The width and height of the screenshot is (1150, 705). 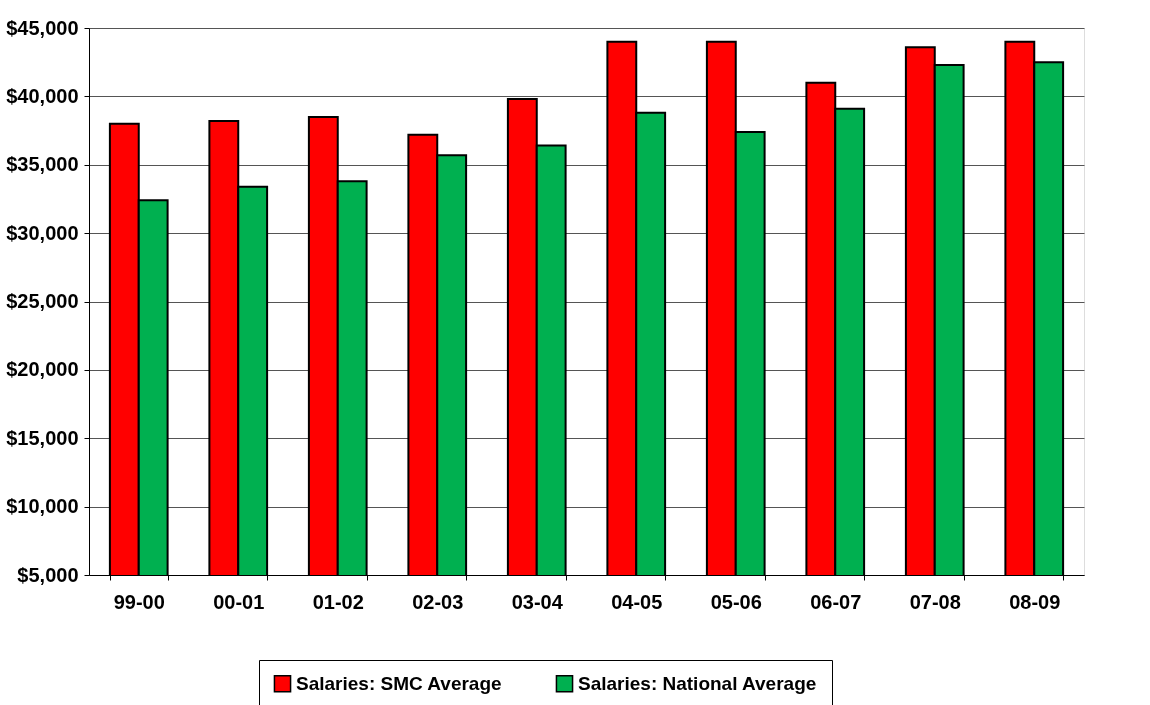 What do you see at coordinates (42, 301) in the screenshot?
I see `y-tick-label: $25,000` at bounding box center [42, 301].